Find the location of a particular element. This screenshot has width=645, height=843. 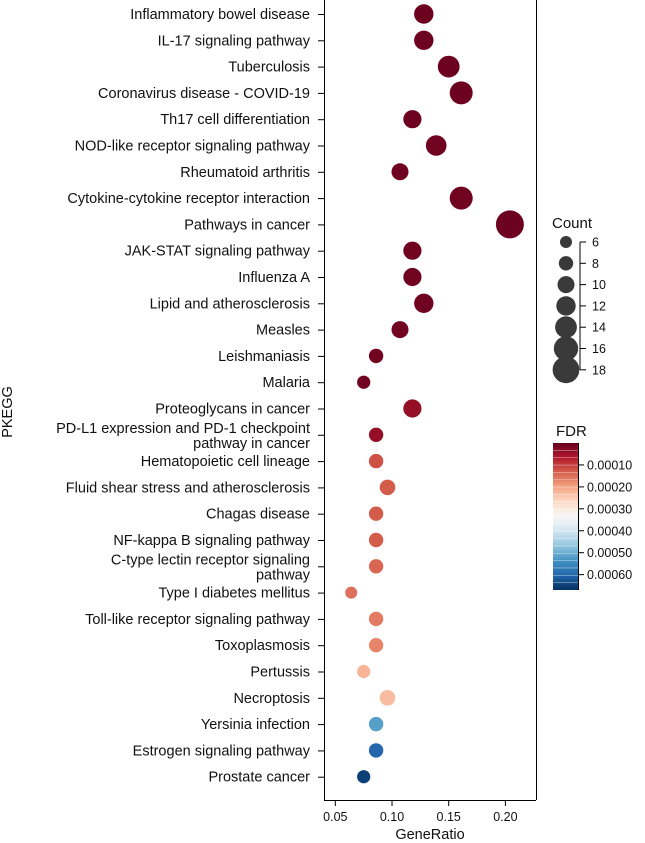

term-label: Hematopoietic cell lineage is located at coordinates (225, 462).